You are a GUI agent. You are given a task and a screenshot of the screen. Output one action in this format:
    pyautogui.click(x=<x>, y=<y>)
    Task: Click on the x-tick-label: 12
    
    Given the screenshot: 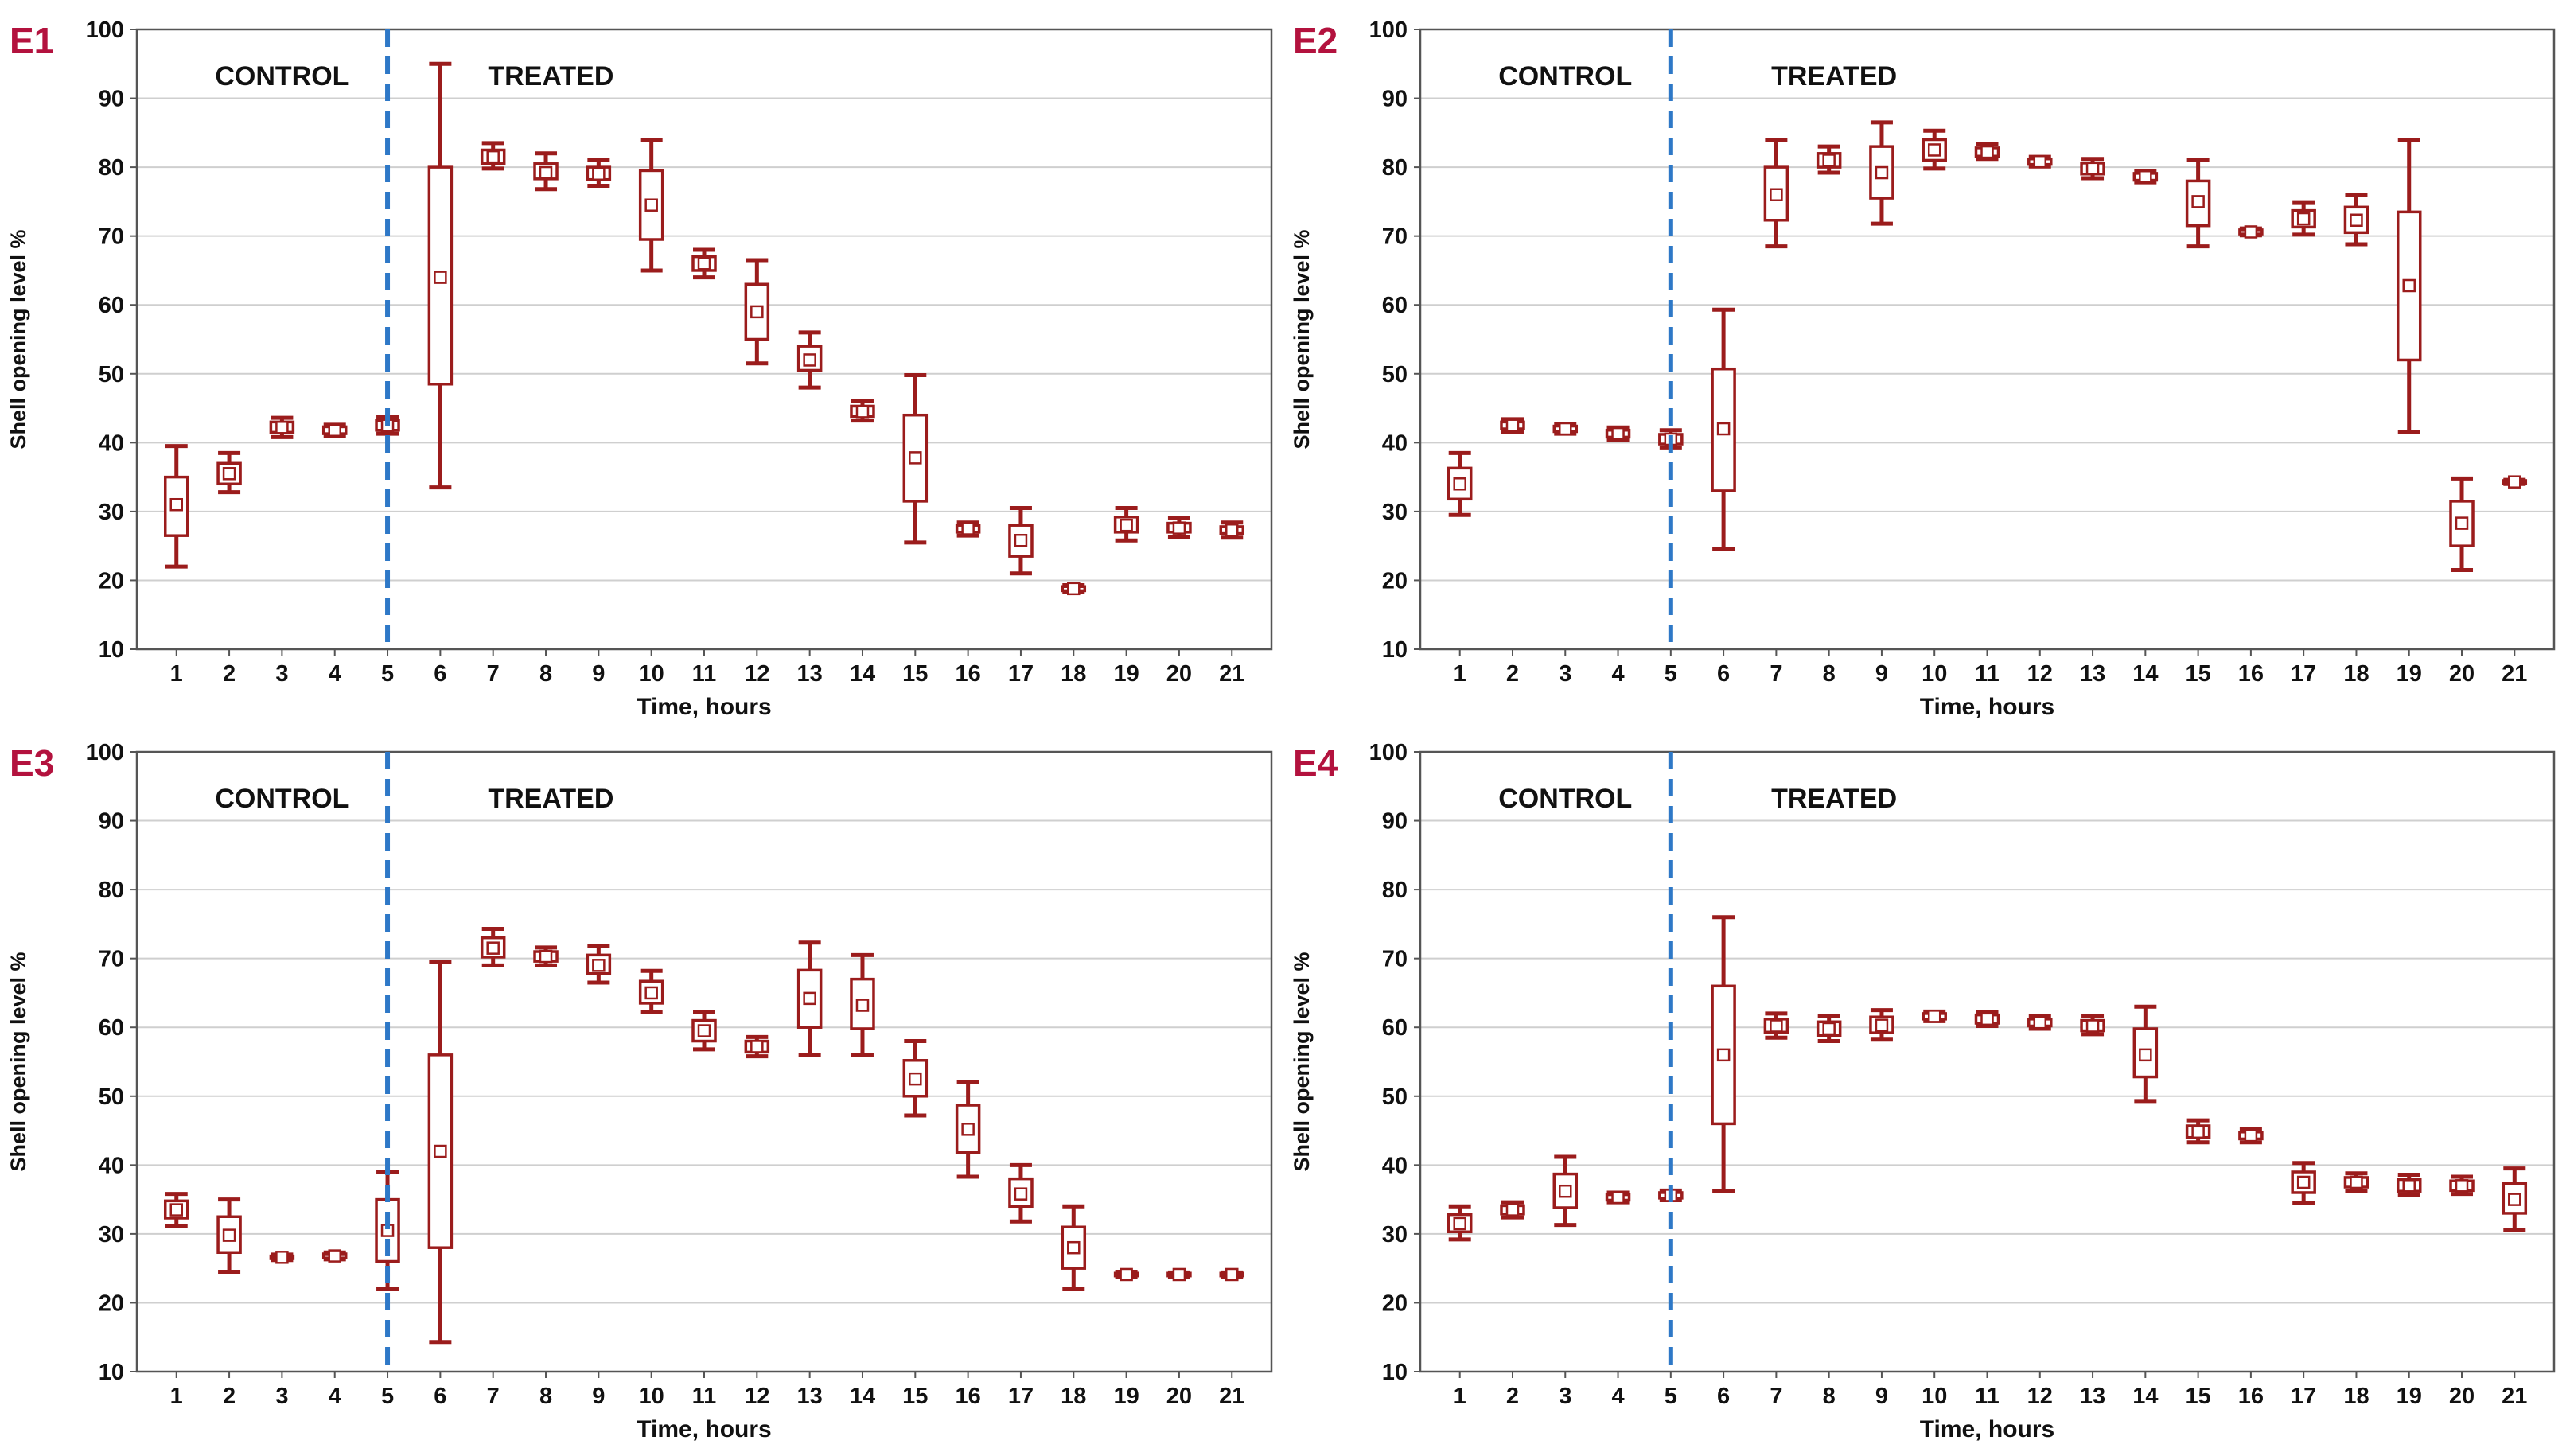 What is the action you would take?
    pyautogui.click(x=756, y=1396)
    